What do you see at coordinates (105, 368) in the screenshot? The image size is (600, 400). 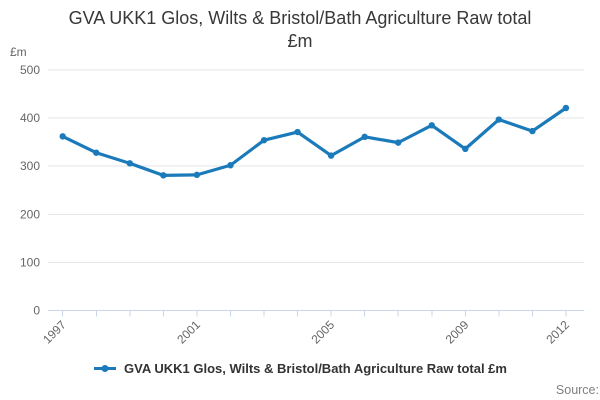 I see `legend-line-marker-icon` at bounding box center [105, 368].